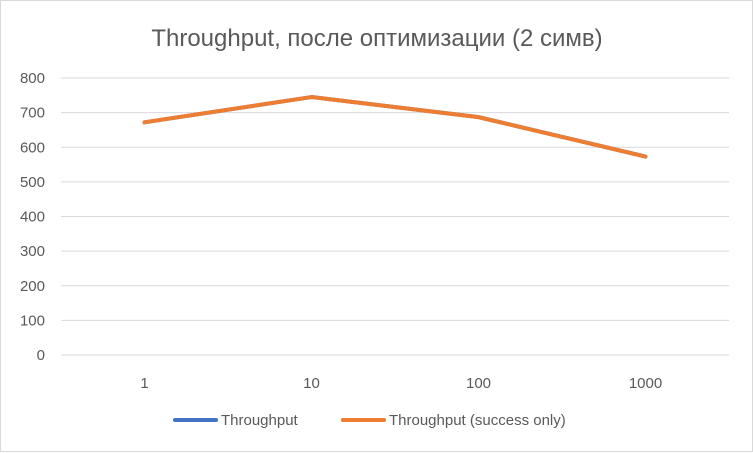 The image size is (753, 453). I want to click on y-tick-label-200: 200, so click(32, 286).